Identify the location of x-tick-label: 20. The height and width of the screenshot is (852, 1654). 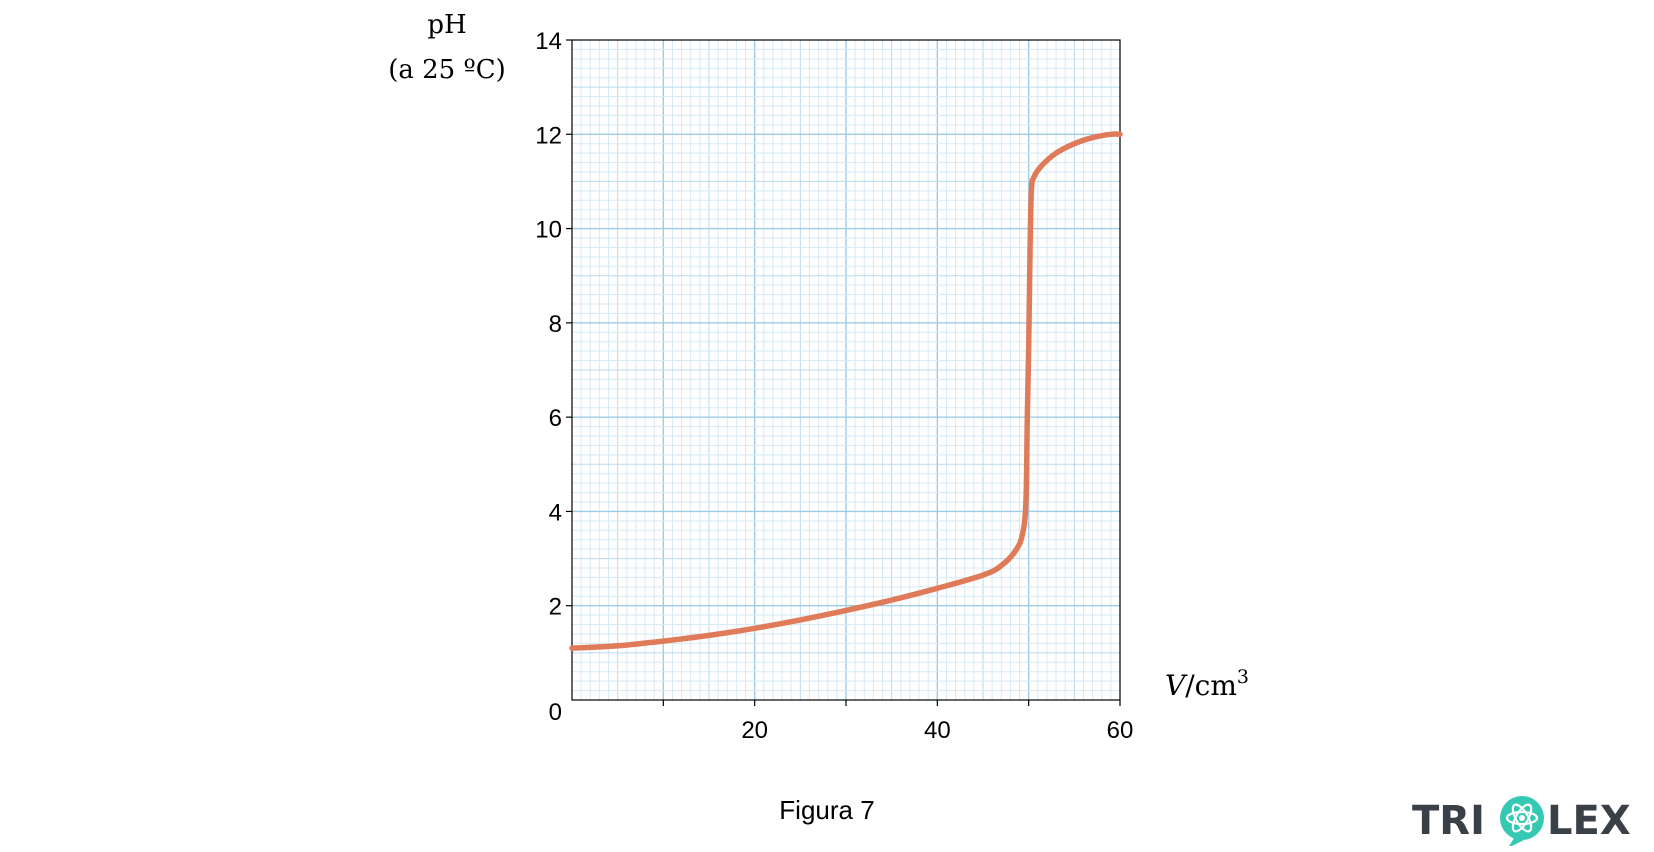
(754, 730).